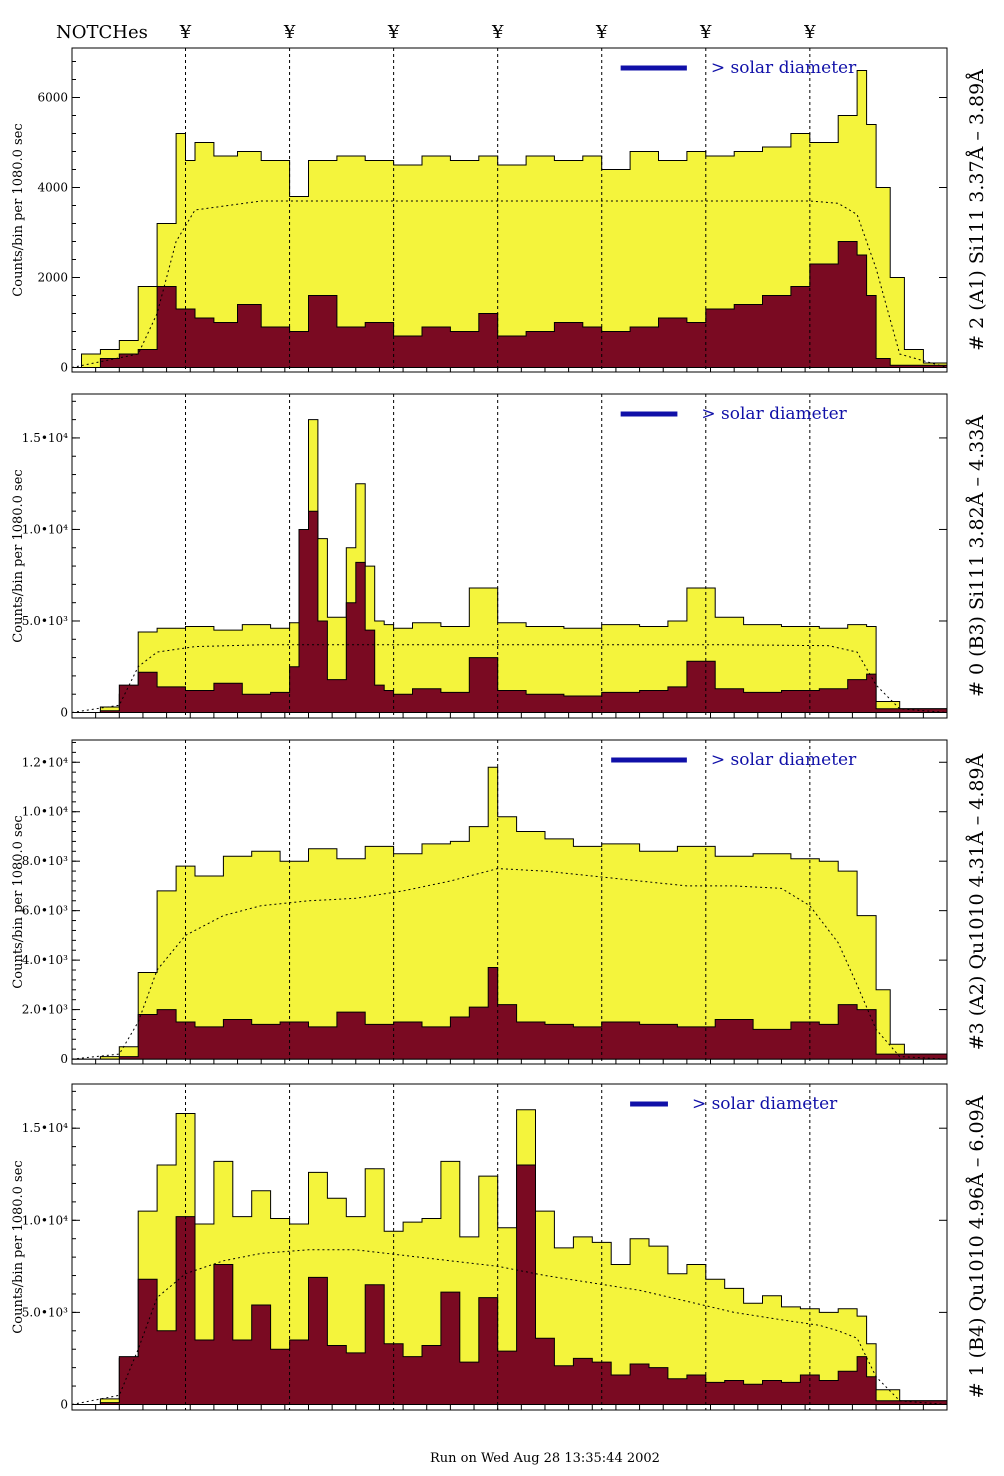 The height and width of the screenshot is (1476, 1004). I want to click on panel-title: # 0 (B3) Si111 3.82Å – 4.33Å, so click(977, 556).